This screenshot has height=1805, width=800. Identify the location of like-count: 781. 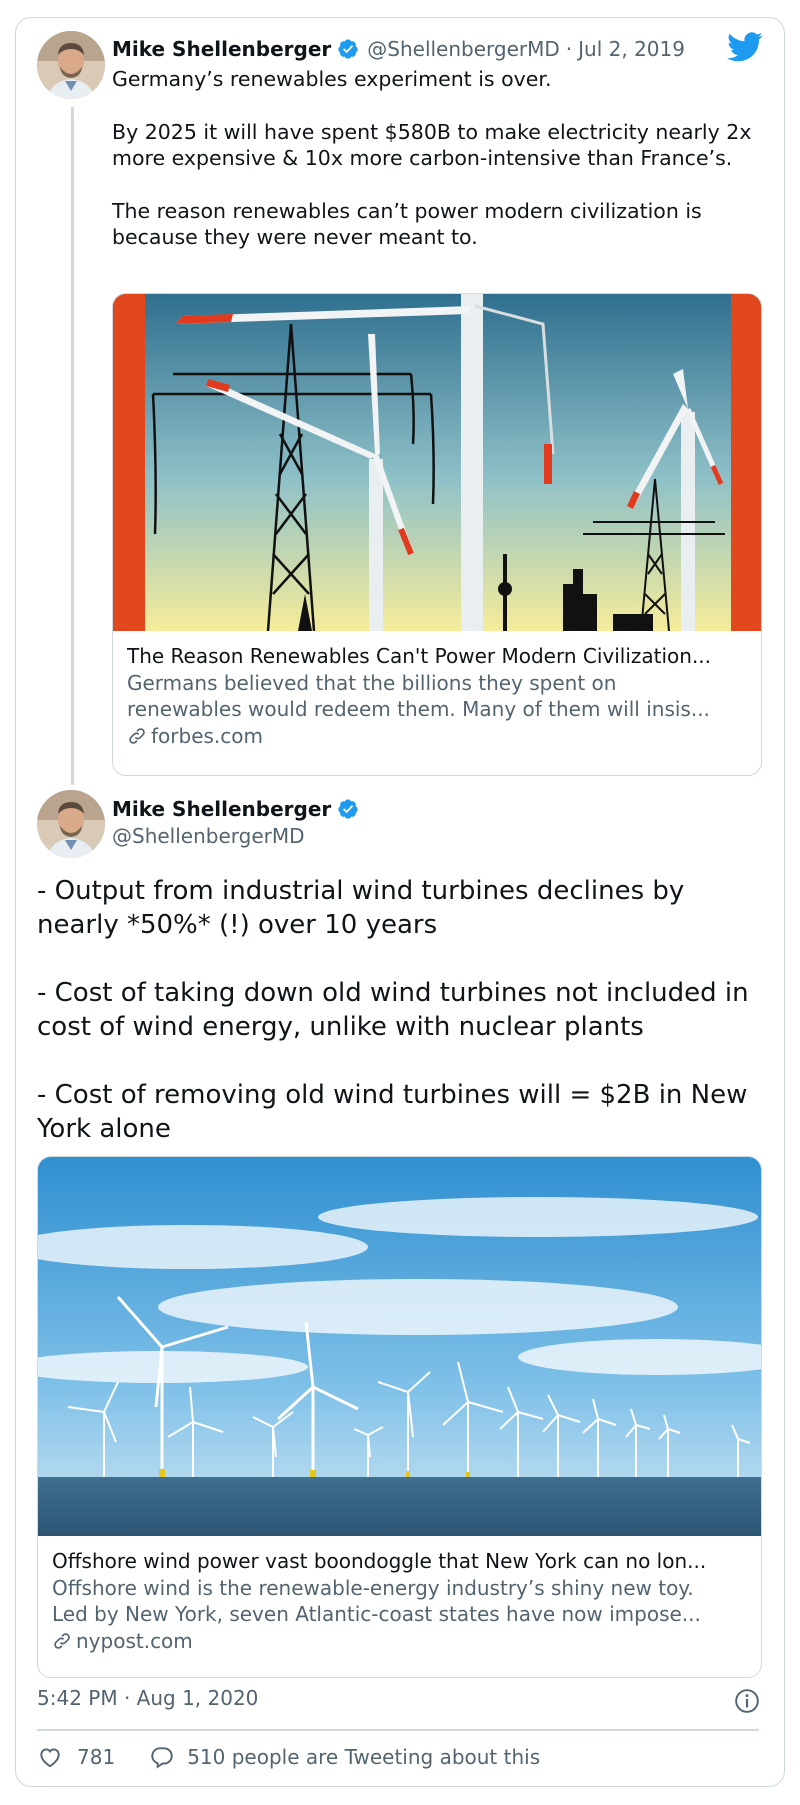
(96, 1757).